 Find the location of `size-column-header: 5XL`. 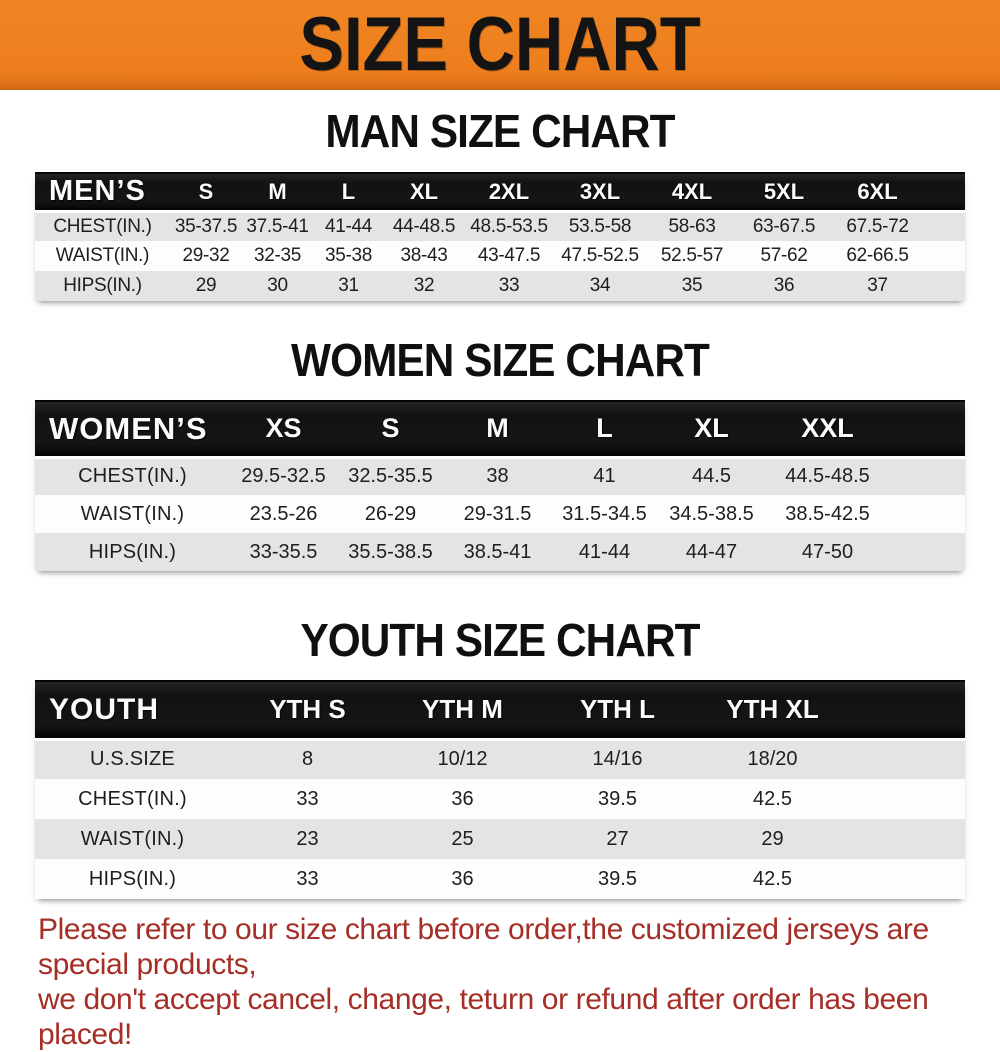

size-column-header: 5XL is located at coordinates (784, 192).